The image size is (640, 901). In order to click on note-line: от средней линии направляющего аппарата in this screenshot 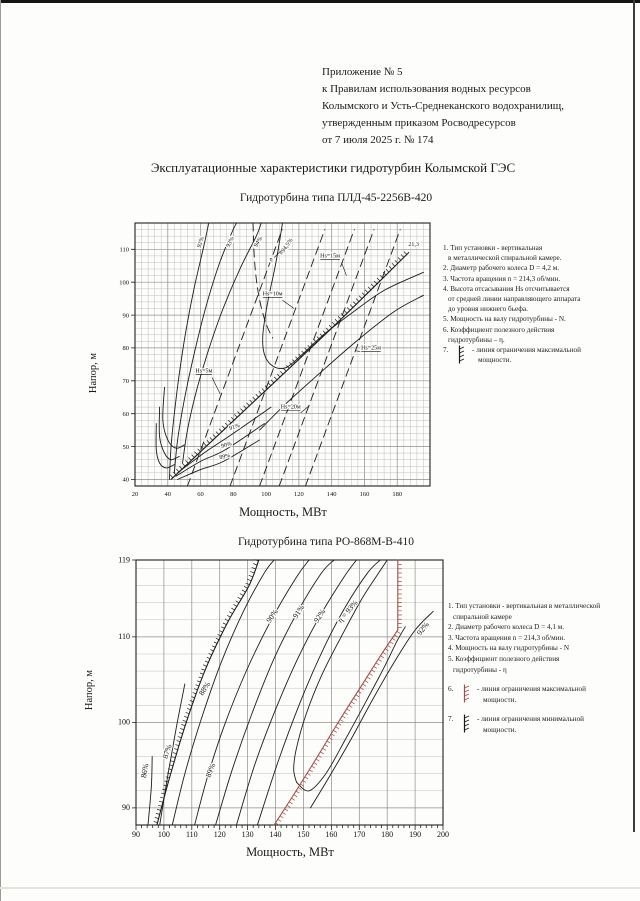, I will do `click(514, 299)`.